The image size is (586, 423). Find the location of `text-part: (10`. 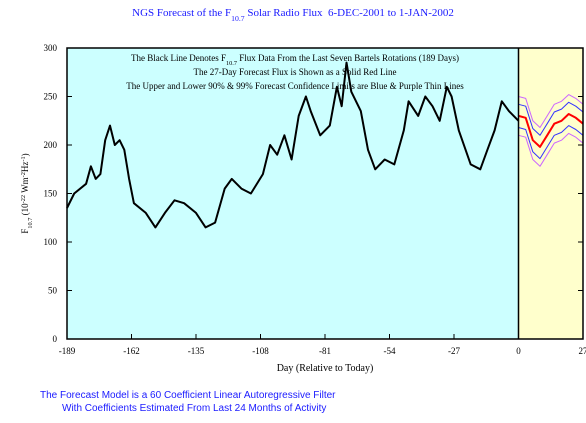

text-part: (10 is located at coordinates (25, 210).